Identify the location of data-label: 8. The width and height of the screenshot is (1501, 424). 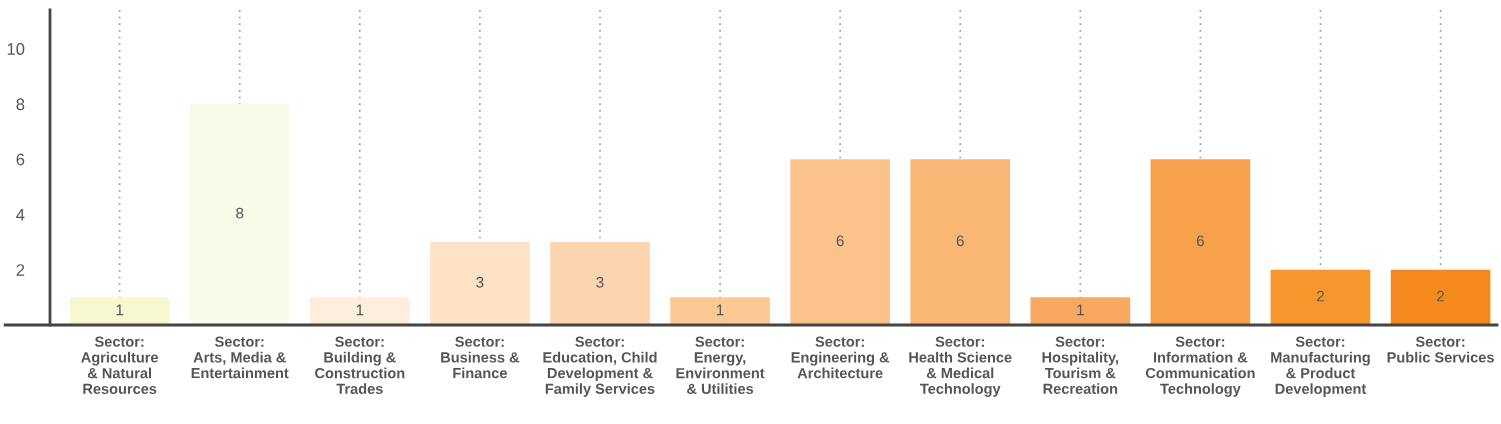
(240, 213).